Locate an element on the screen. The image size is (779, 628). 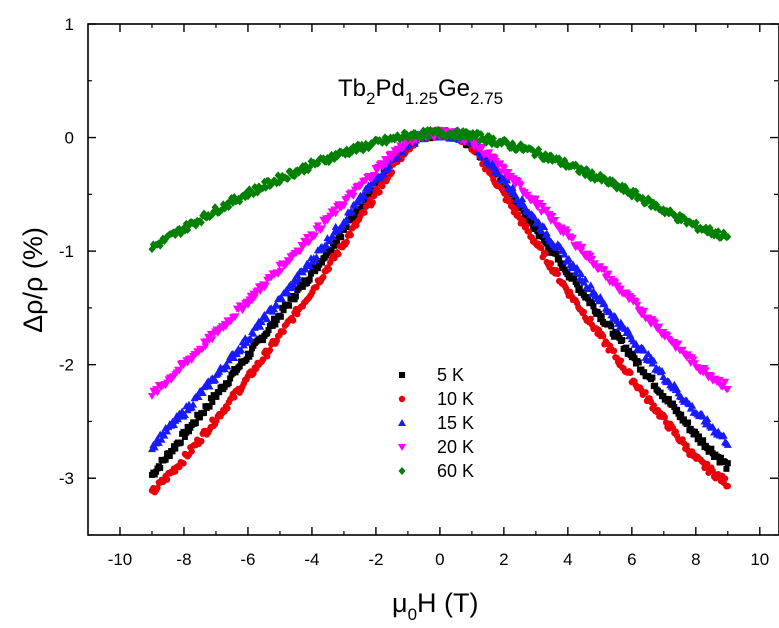
x-tick-label: 4 is located at coordinates (567, 559).